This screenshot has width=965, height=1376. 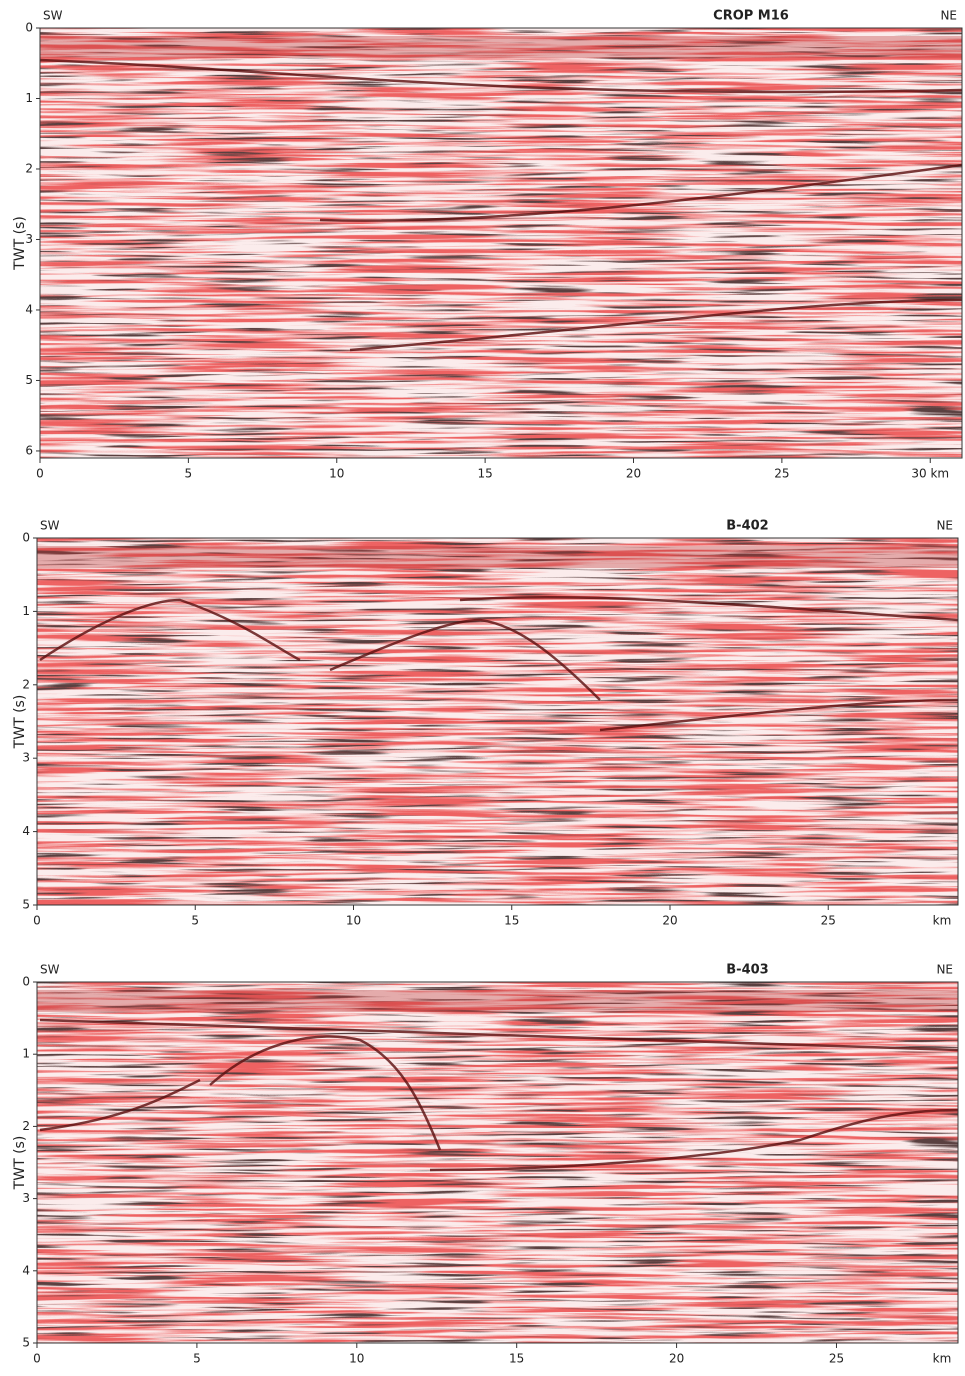 What do you see at coordinates (747, 970) in the screenshot?
I see `panel-title: B-403` at bounding box center [747, 970].